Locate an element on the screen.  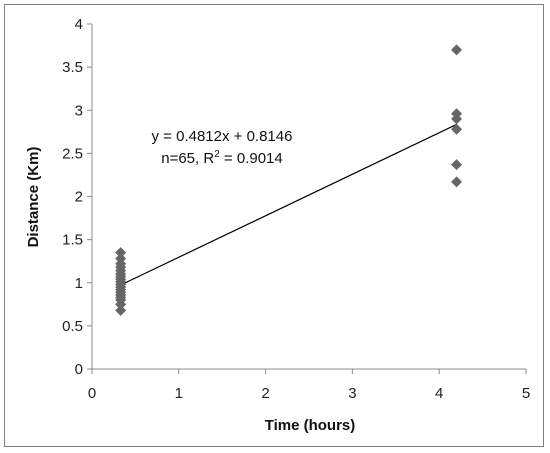
x-tick-label: 5 is located at coordinates (526, 393).